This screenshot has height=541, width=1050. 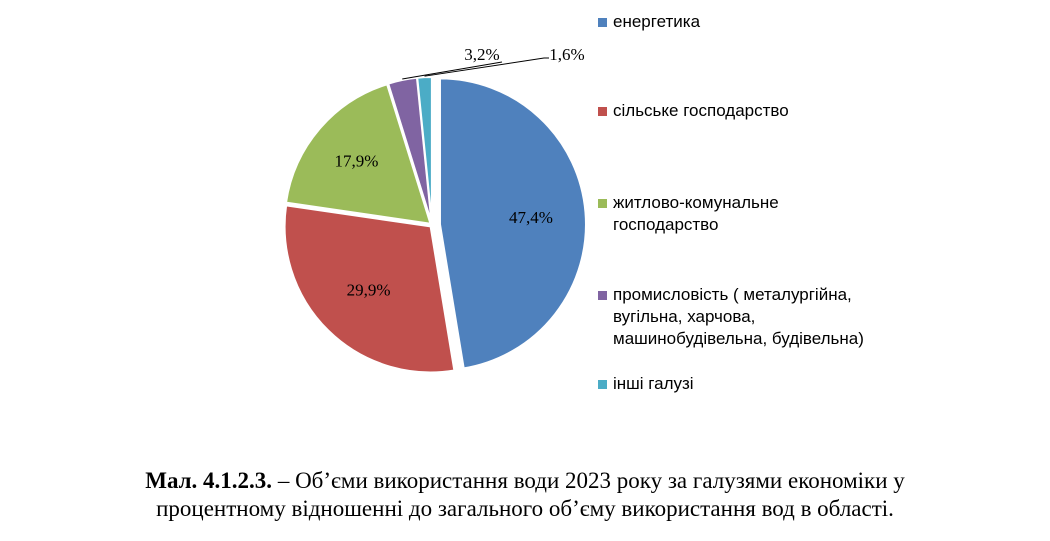 I want to click on legend-item-other: інші галузі, so click(x=646, y=384).